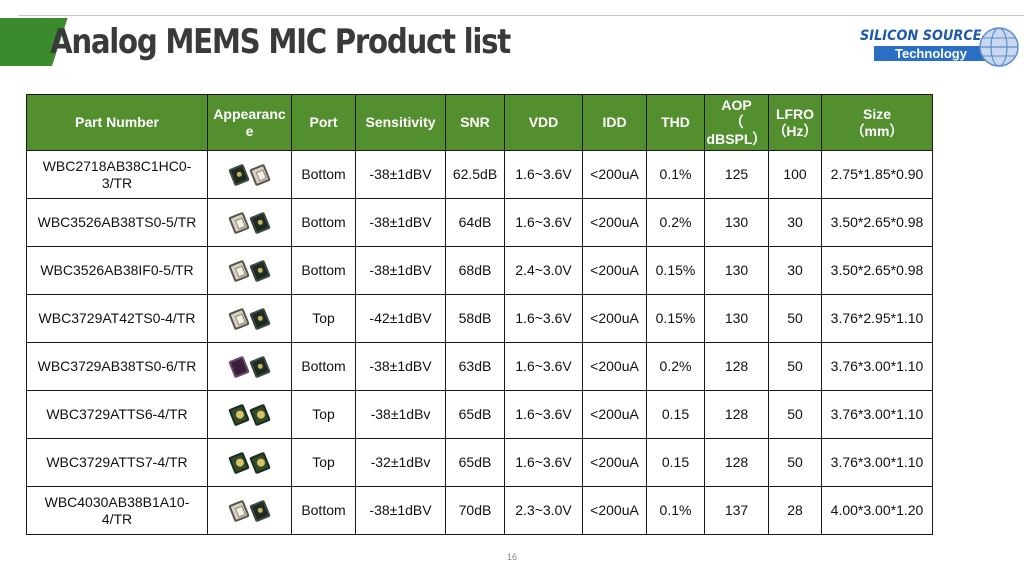 Image resolution: width=1024 pixels, height=572 pixels. I want to click on snr-cell: 62.5dB, so click(475, 174).